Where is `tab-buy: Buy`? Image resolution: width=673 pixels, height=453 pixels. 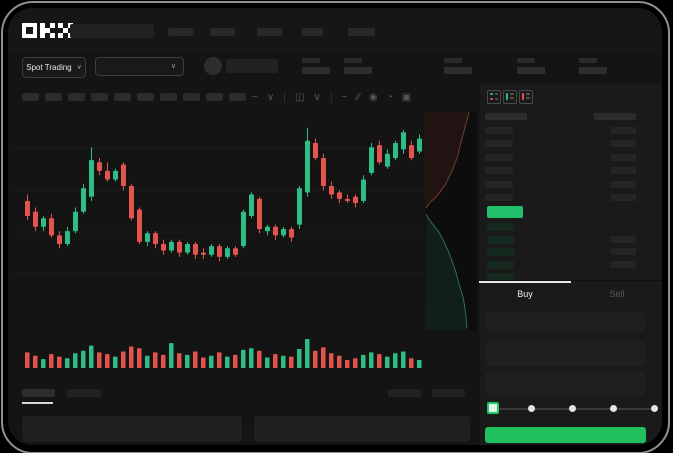 tab-buy: Buy is located at coordinates (525, 294).